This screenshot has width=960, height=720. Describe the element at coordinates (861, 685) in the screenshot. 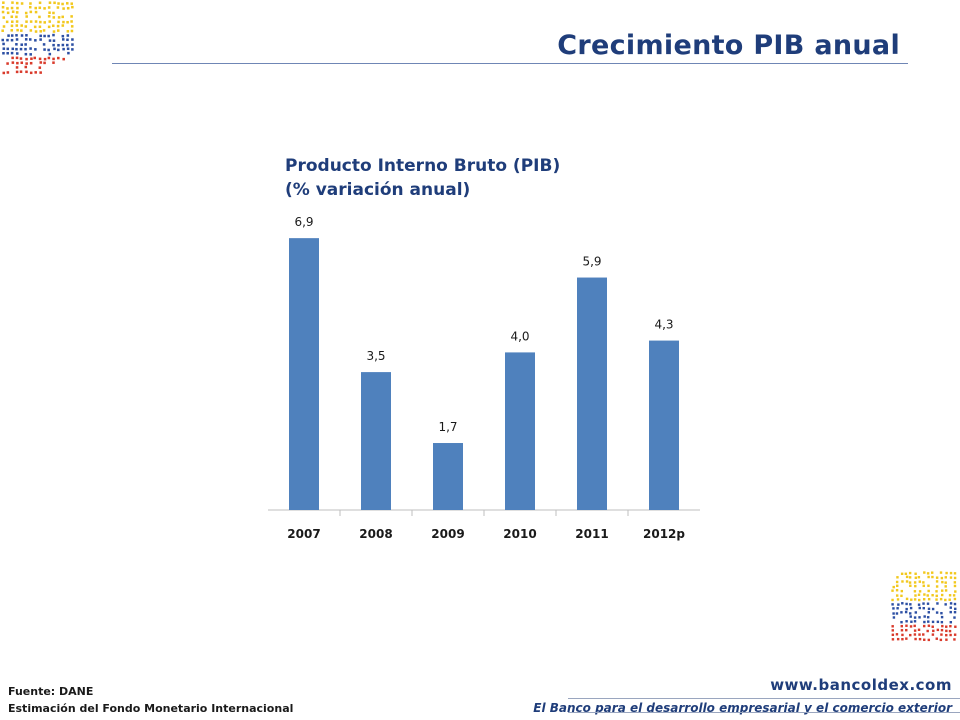

I see `footer-url: www.bancoldex.com` at that location.